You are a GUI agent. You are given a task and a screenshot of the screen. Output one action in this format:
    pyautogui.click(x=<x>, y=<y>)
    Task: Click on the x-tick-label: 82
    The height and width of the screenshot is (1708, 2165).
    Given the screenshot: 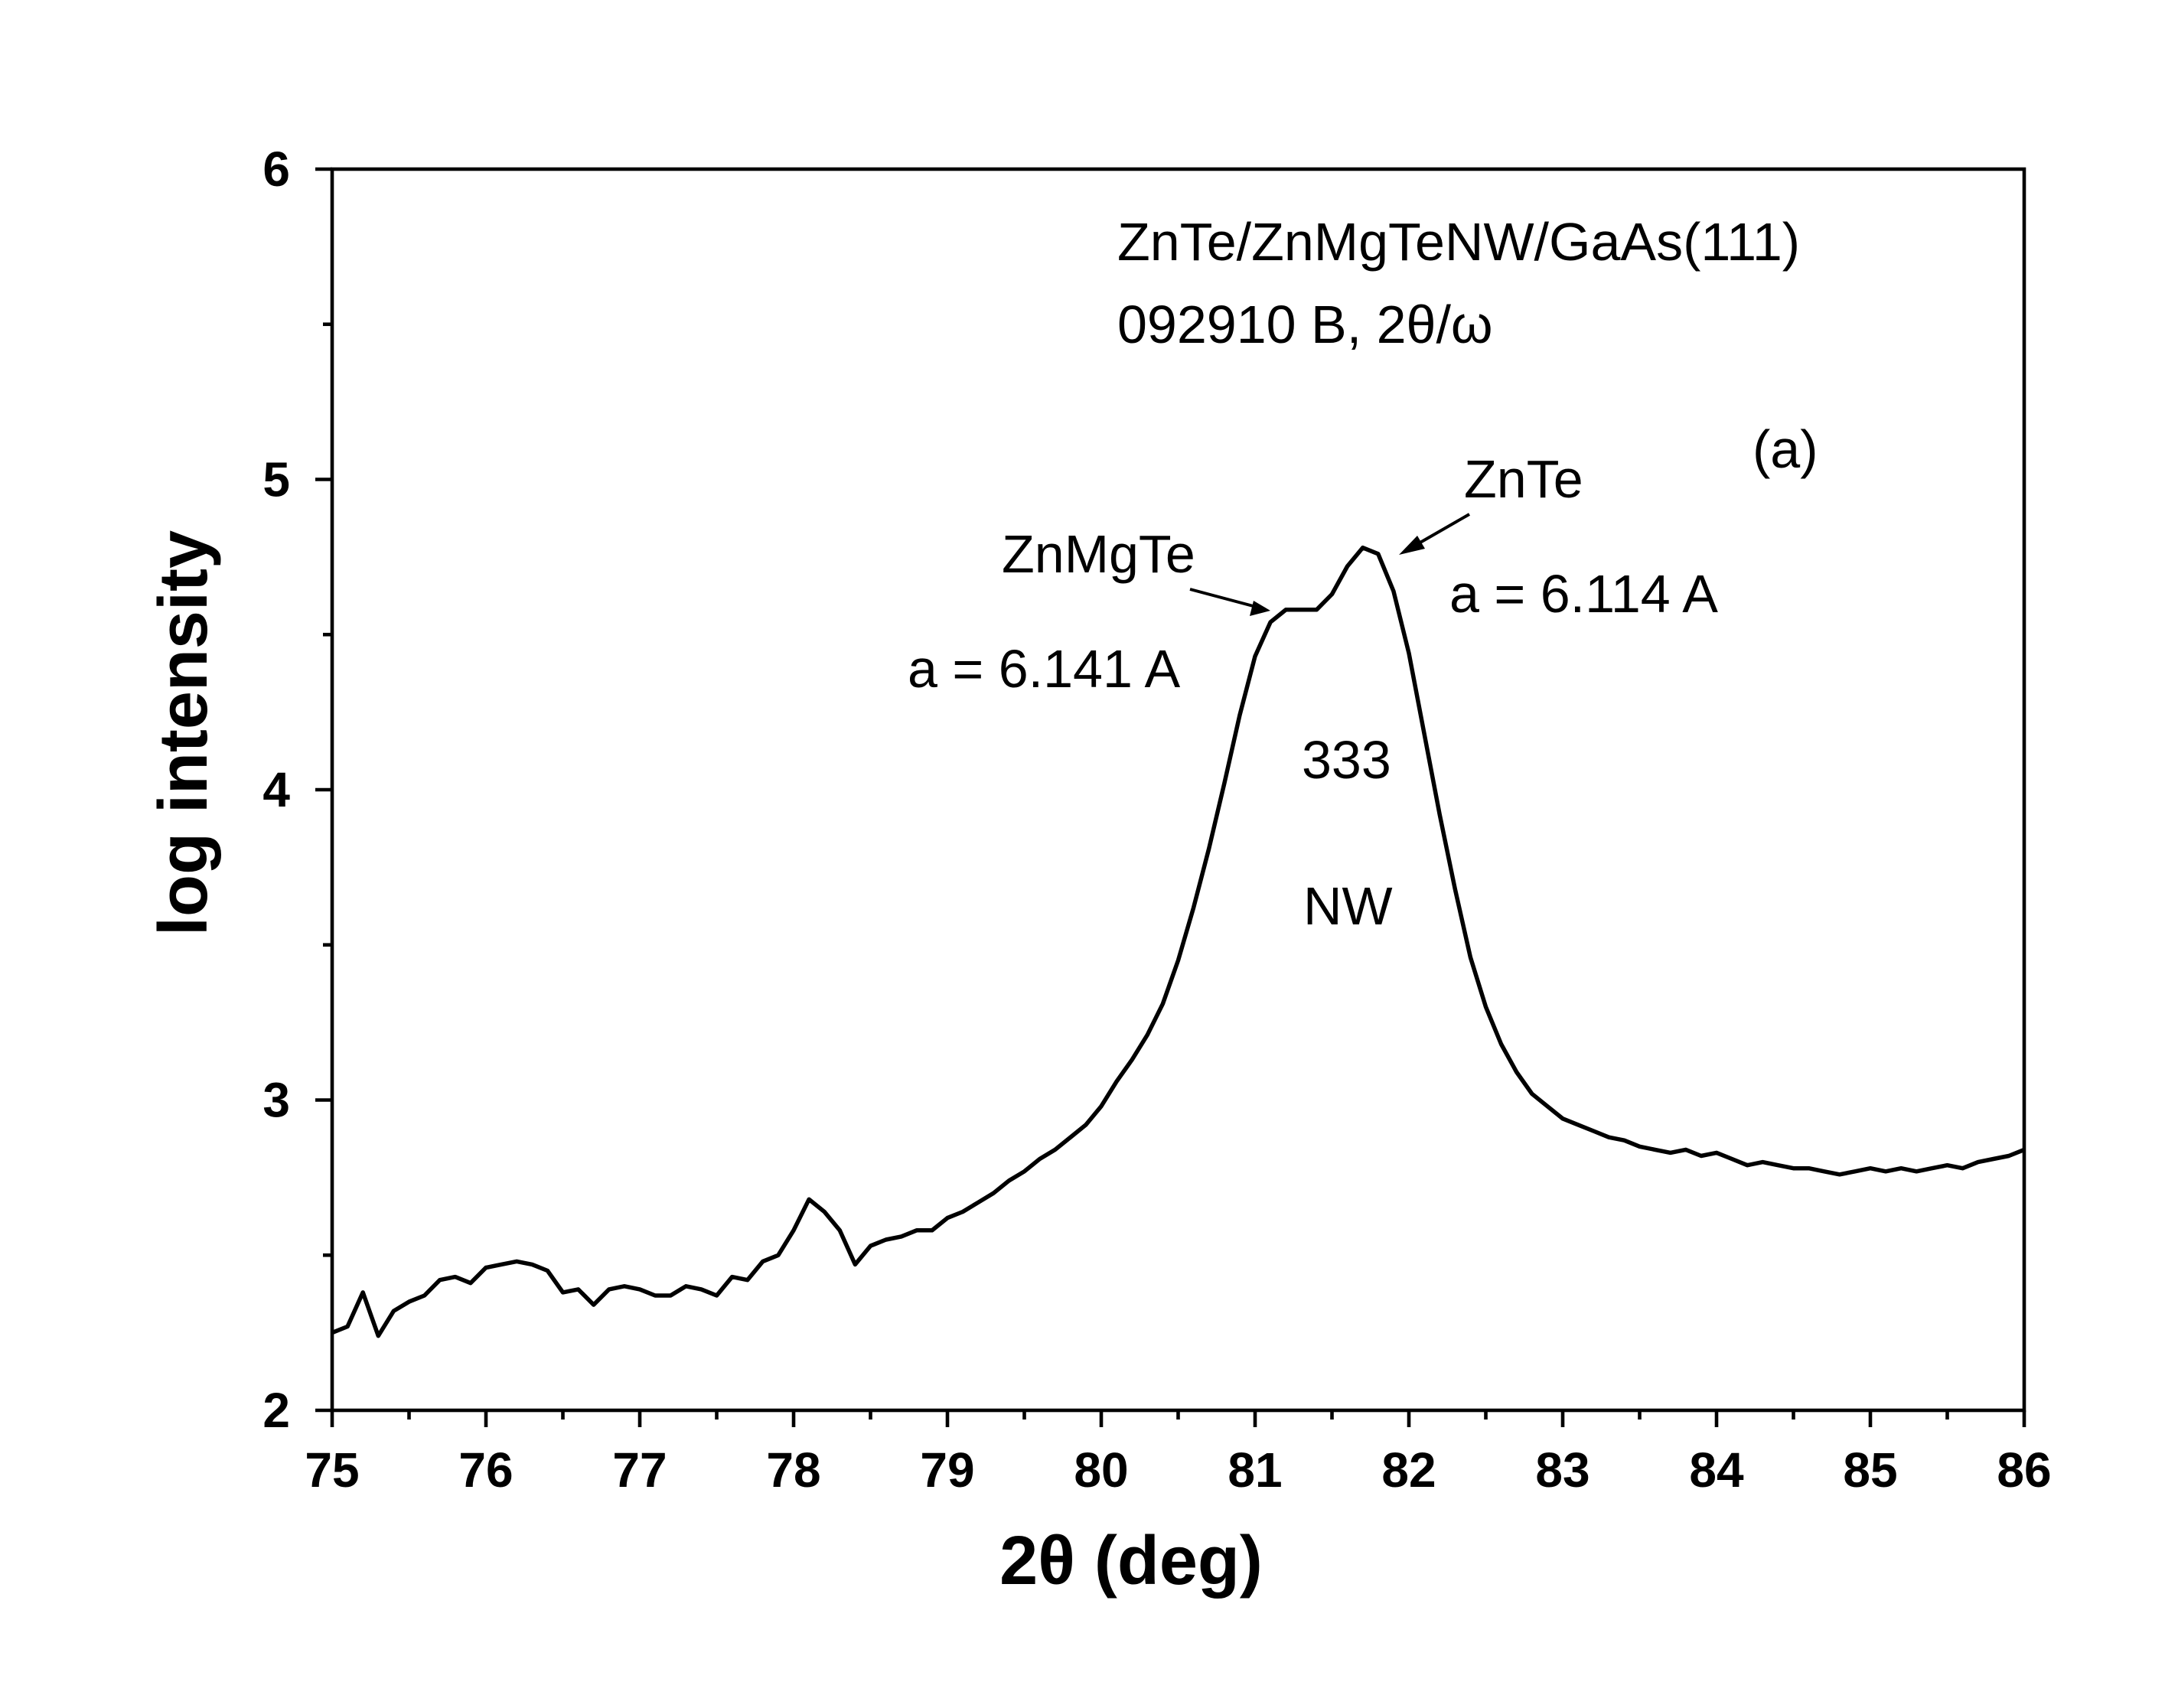 What is the action you would take?
    pyautogui.click(x=1408, y=1470)
    